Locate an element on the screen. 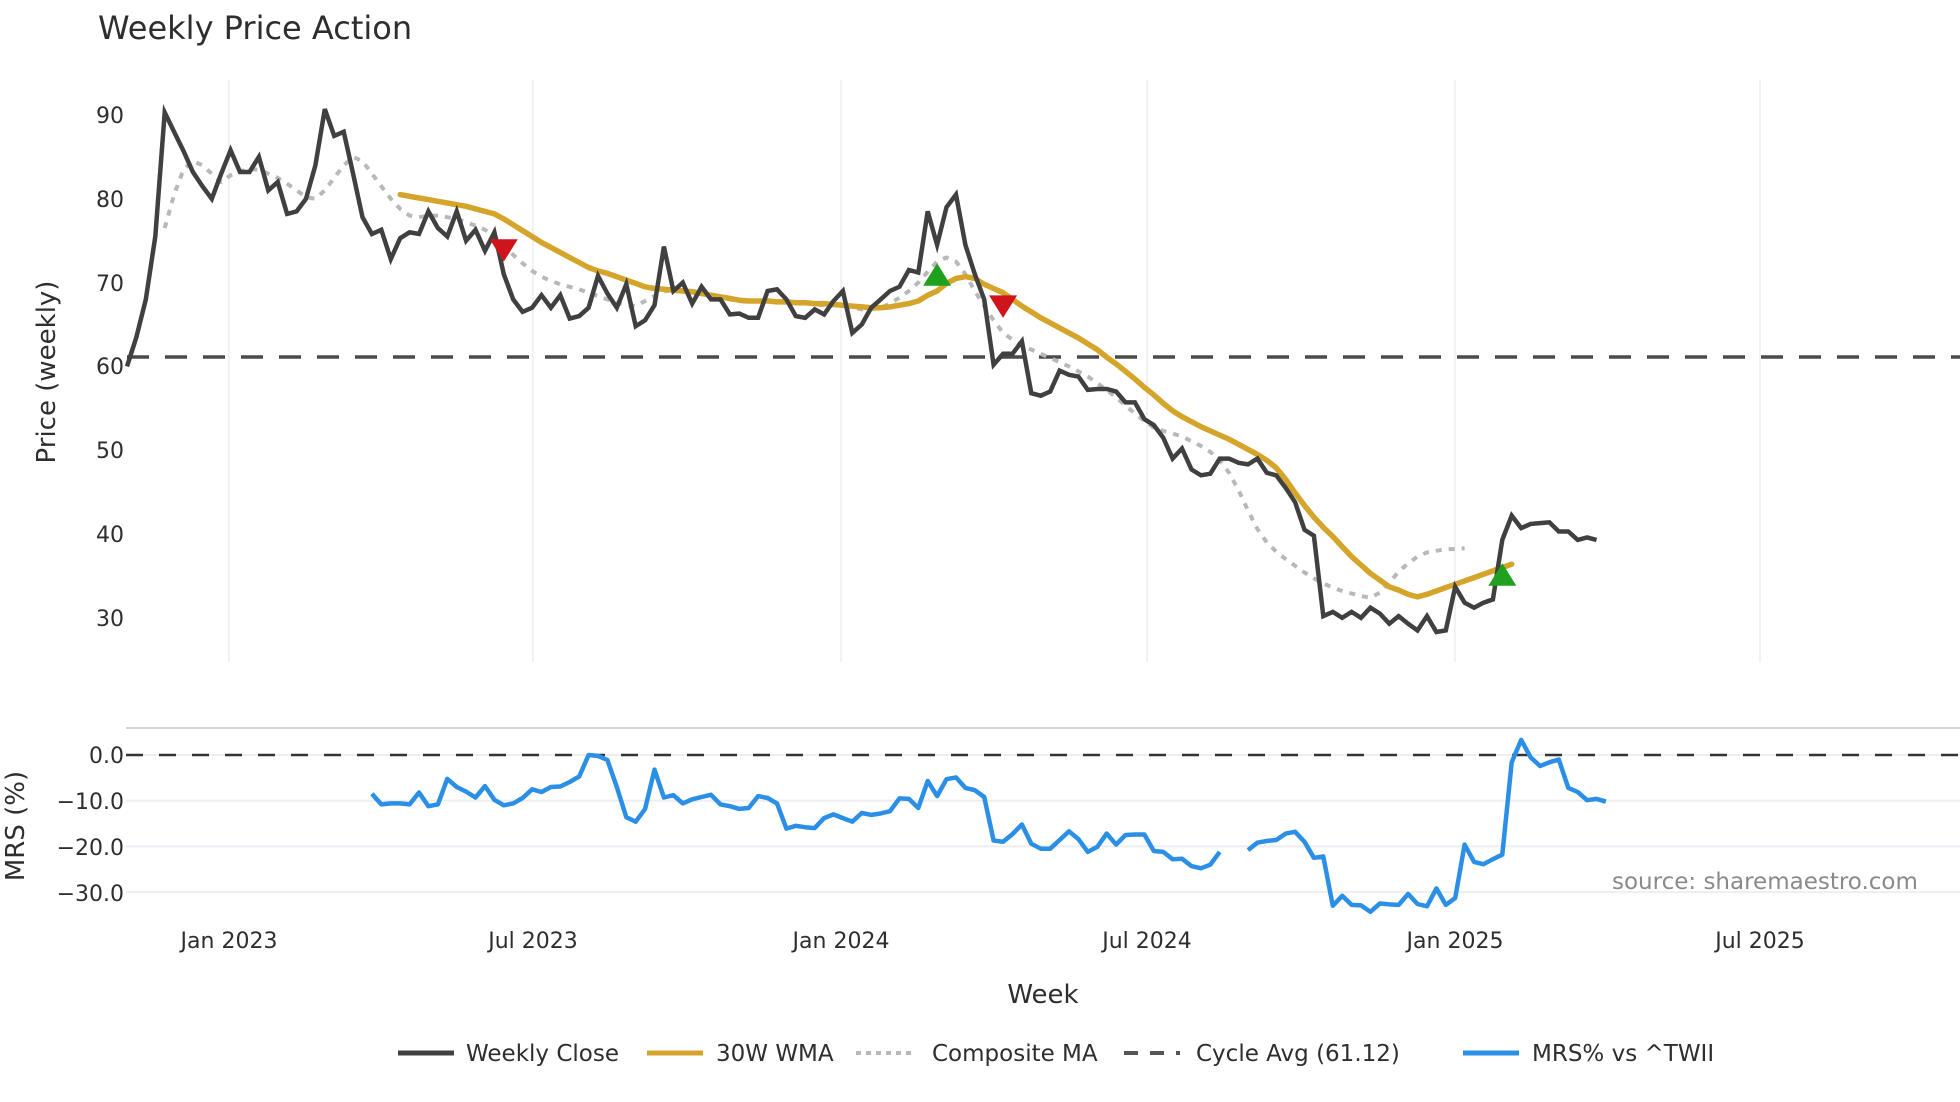  x-tick-jul-2024: Jul 2024 is located at coordinates (1146, 941).